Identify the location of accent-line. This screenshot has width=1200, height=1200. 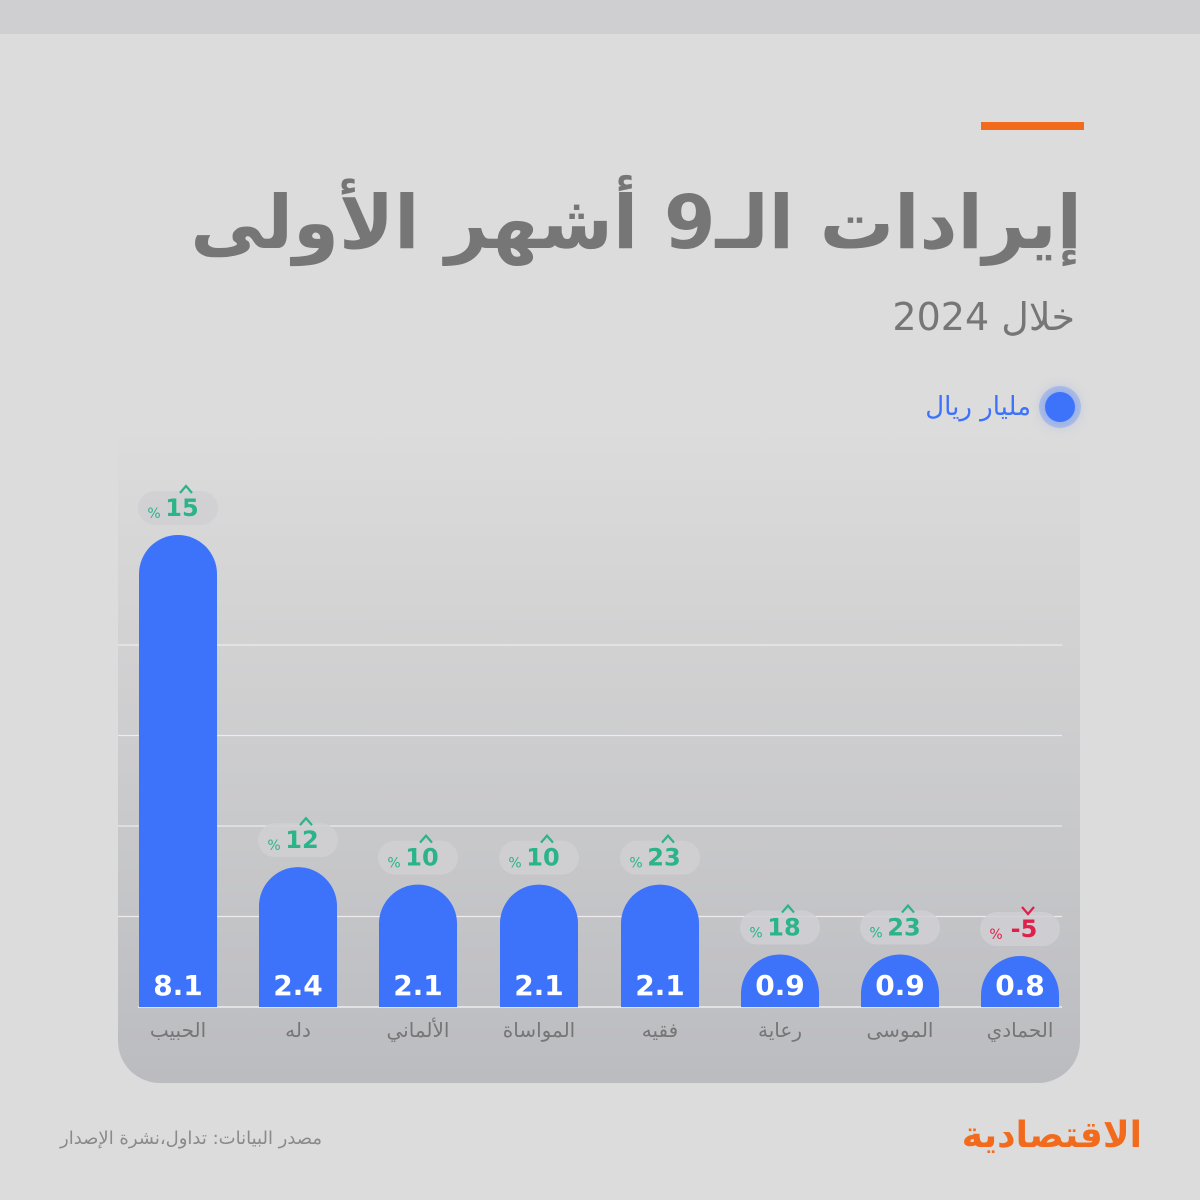
(1032, 126).